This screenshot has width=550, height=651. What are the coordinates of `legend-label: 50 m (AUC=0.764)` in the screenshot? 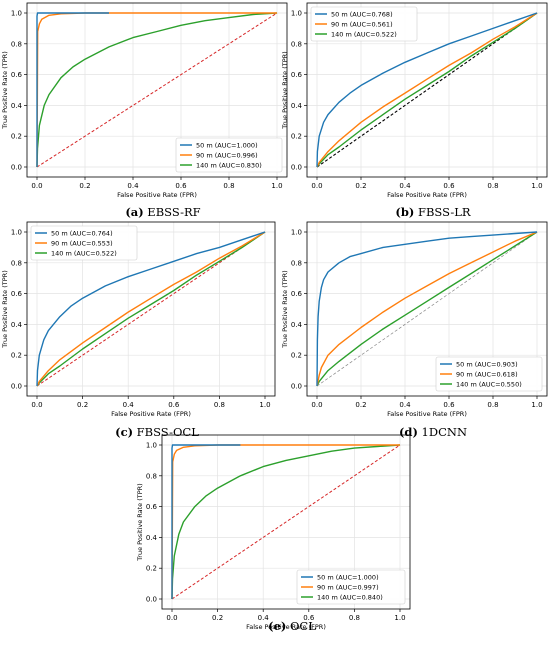 It's located at (82, 233).